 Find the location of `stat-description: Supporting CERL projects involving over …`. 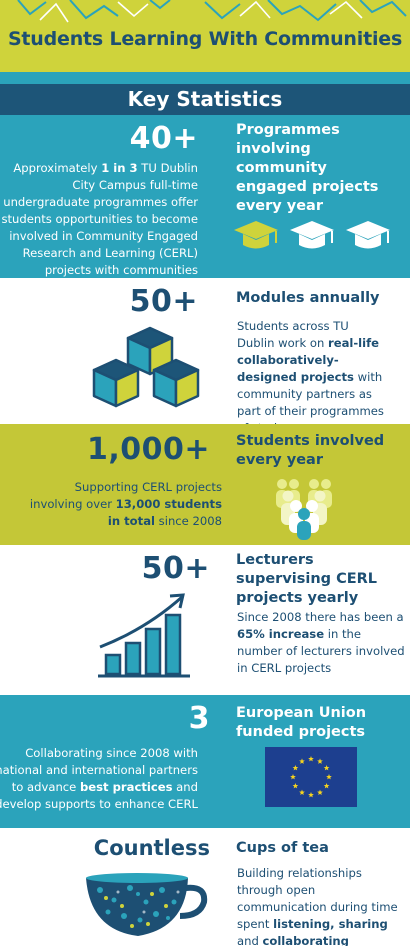

stat-description: Supporting CERL projects involving over … is located at coordinates (125, 504).